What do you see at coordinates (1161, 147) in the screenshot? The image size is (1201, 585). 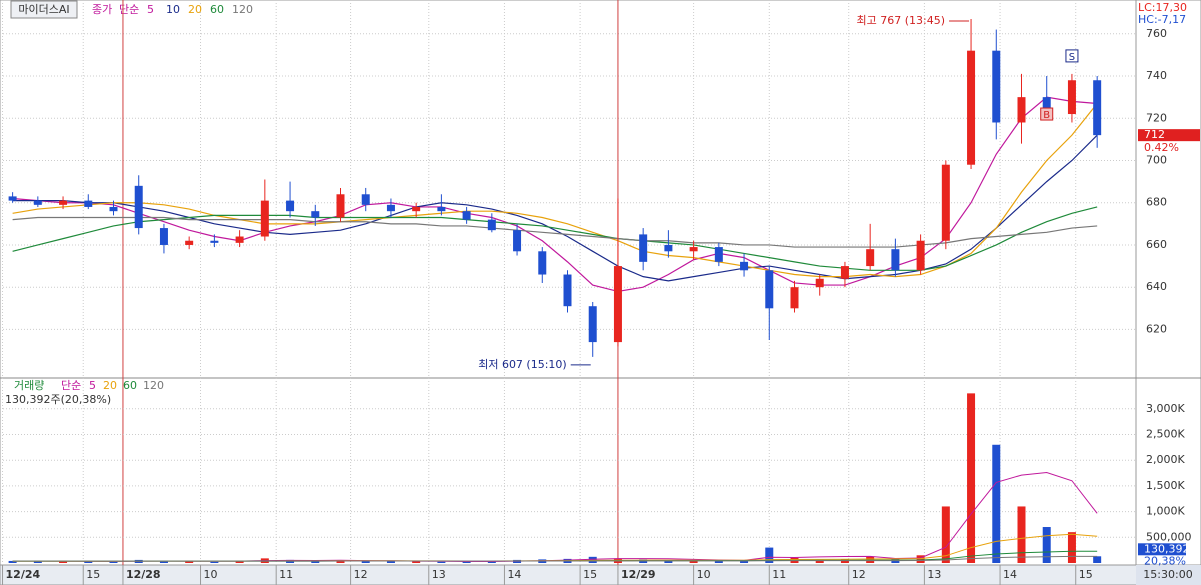 I see `change-label: 0.42%` at bounding box center [1161, 147].